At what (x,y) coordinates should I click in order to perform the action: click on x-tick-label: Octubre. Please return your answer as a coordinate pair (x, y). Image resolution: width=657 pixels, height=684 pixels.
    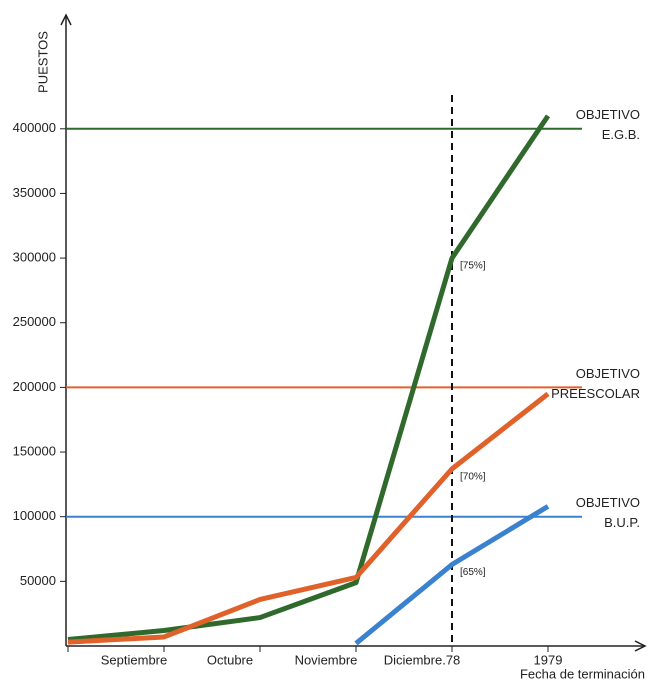
    Looking at the image, I should click on (230, 659).